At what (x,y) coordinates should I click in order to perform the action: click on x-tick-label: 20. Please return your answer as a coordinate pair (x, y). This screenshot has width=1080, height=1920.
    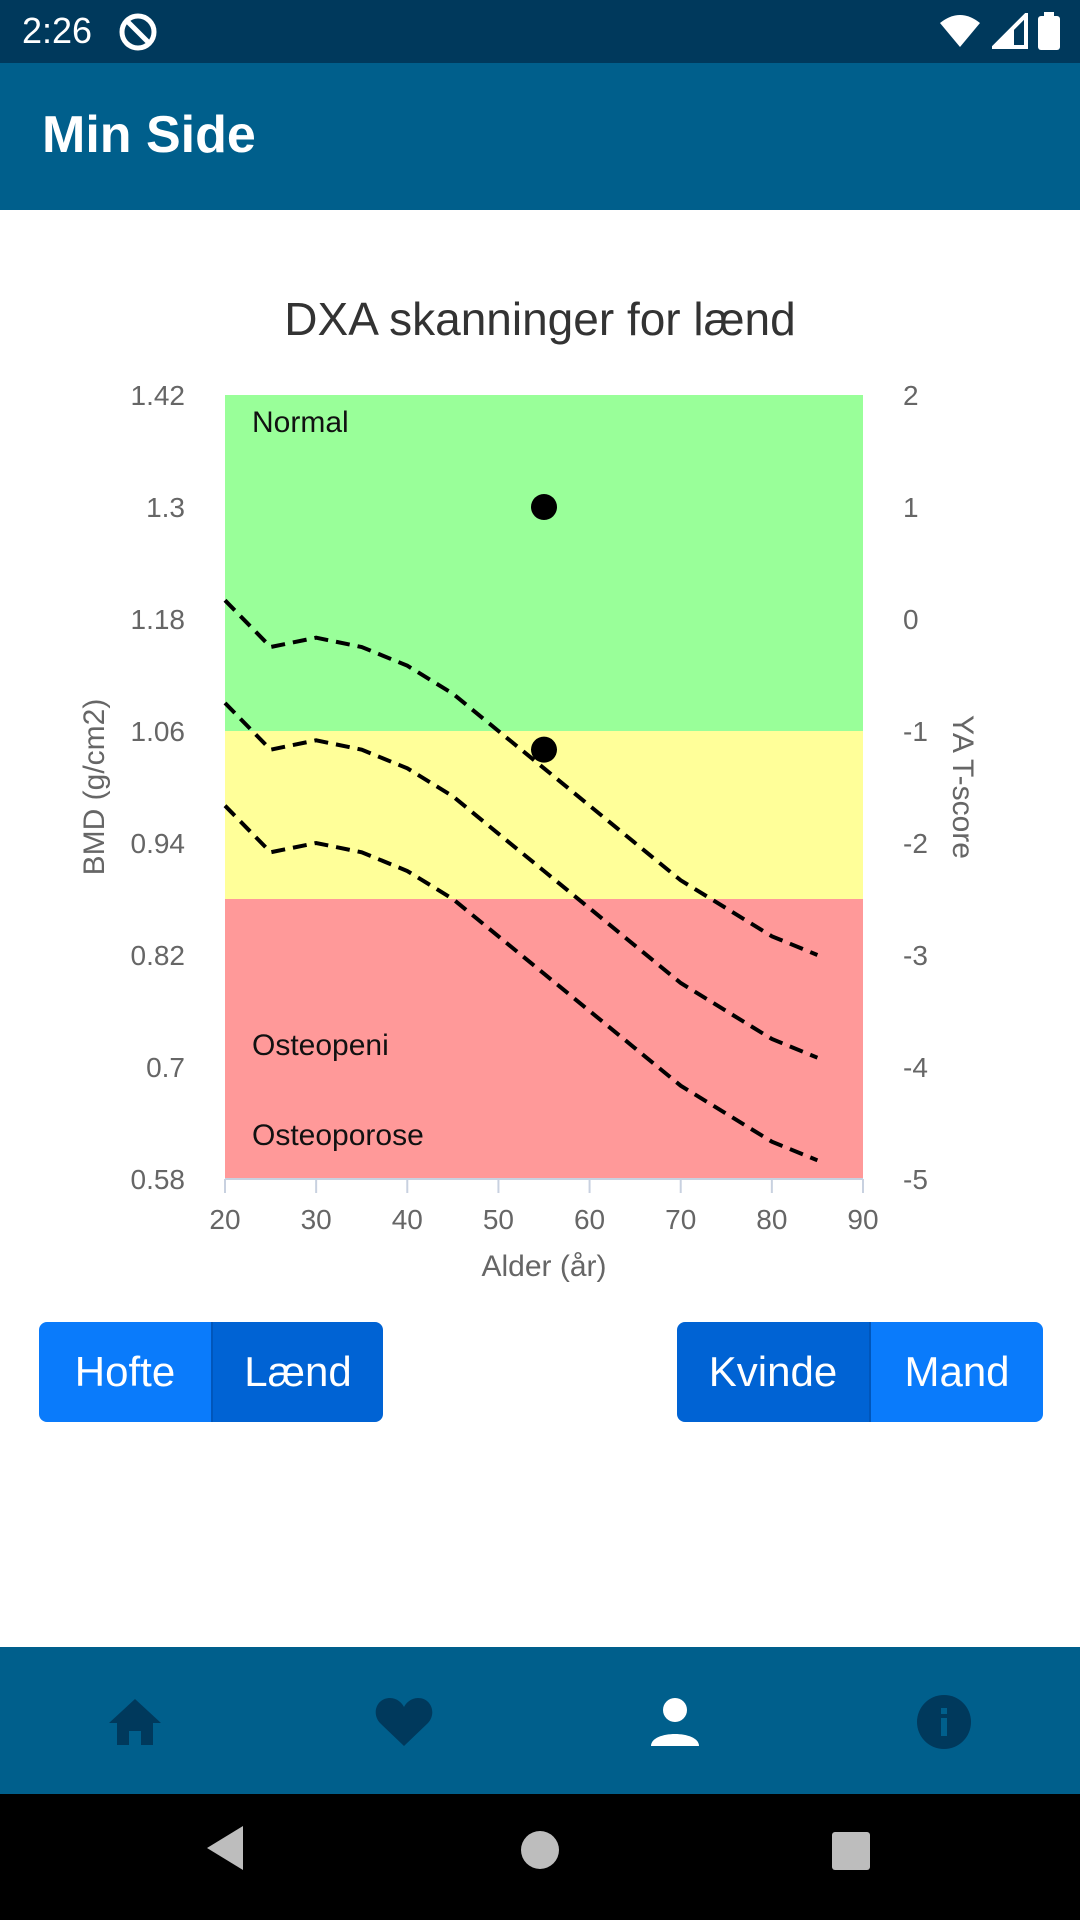
    Looking at the image, I should click on (224, 1219).